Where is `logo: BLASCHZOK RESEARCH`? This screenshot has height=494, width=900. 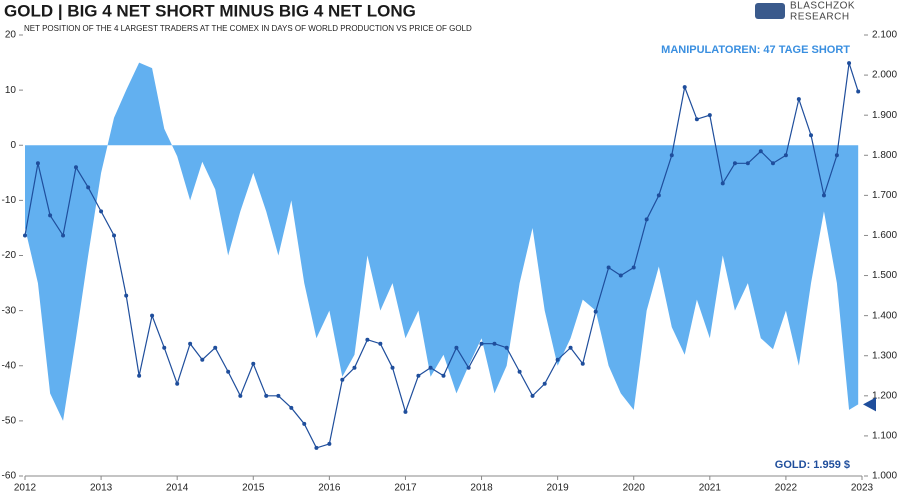
logo: BLASCHZOK RESEARCH is located at coordinates (805, 12).